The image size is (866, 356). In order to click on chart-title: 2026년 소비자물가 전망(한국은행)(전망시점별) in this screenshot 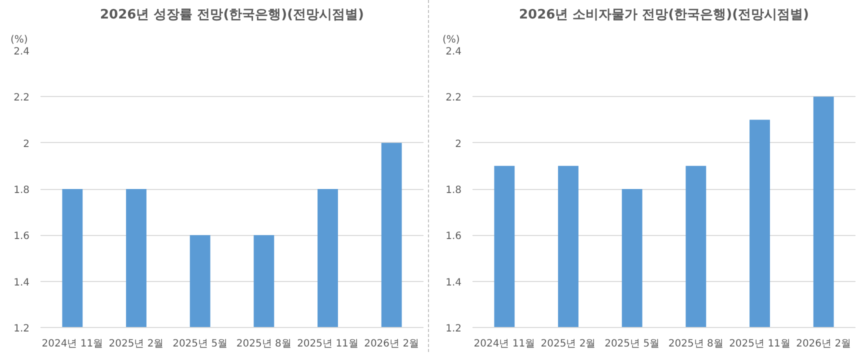, I will do `click(664, 15)`.